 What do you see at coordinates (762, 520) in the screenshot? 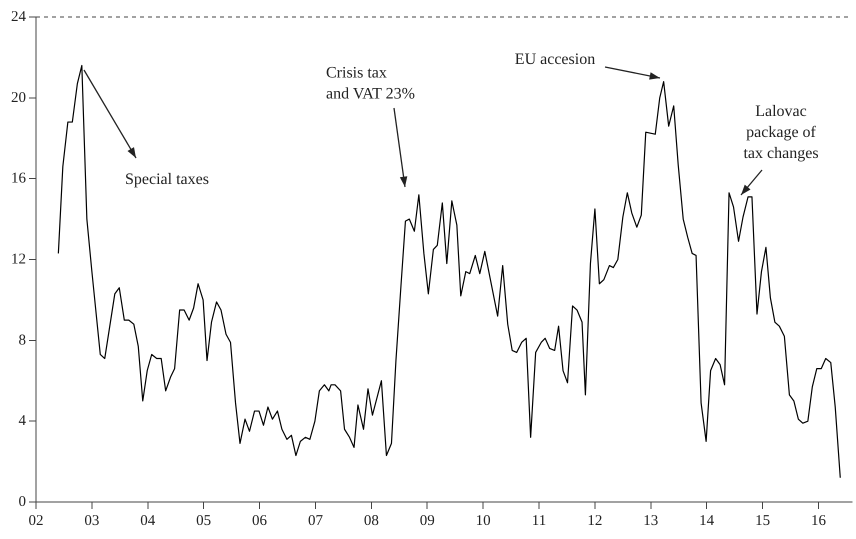
I see `x-tick-label: 15` at bounding box center [762, 520].